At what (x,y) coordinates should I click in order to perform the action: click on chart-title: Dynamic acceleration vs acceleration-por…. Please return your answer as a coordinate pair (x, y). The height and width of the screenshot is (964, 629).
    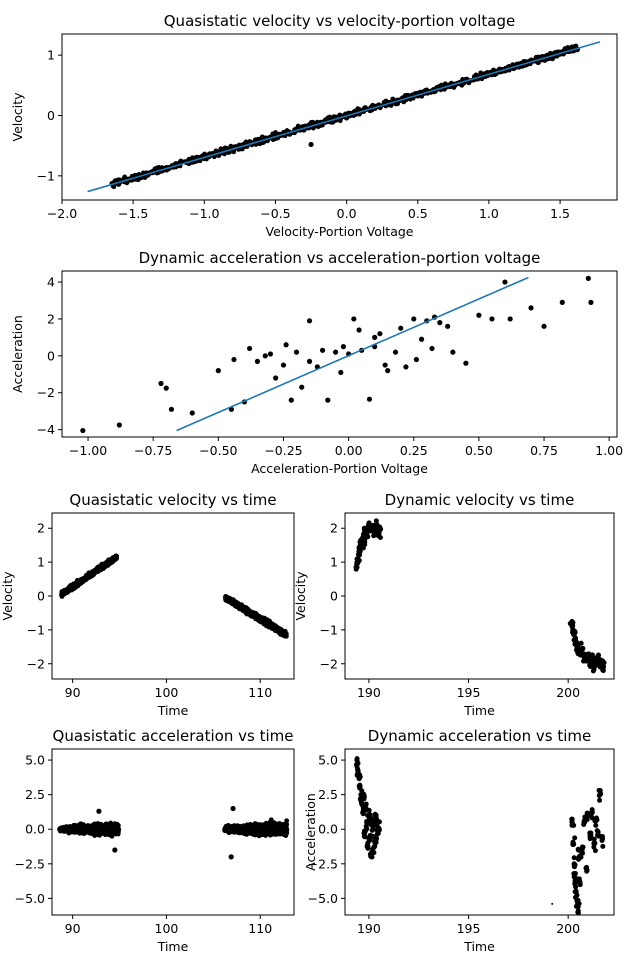
    Looking at the image, I should click on (340, 258).